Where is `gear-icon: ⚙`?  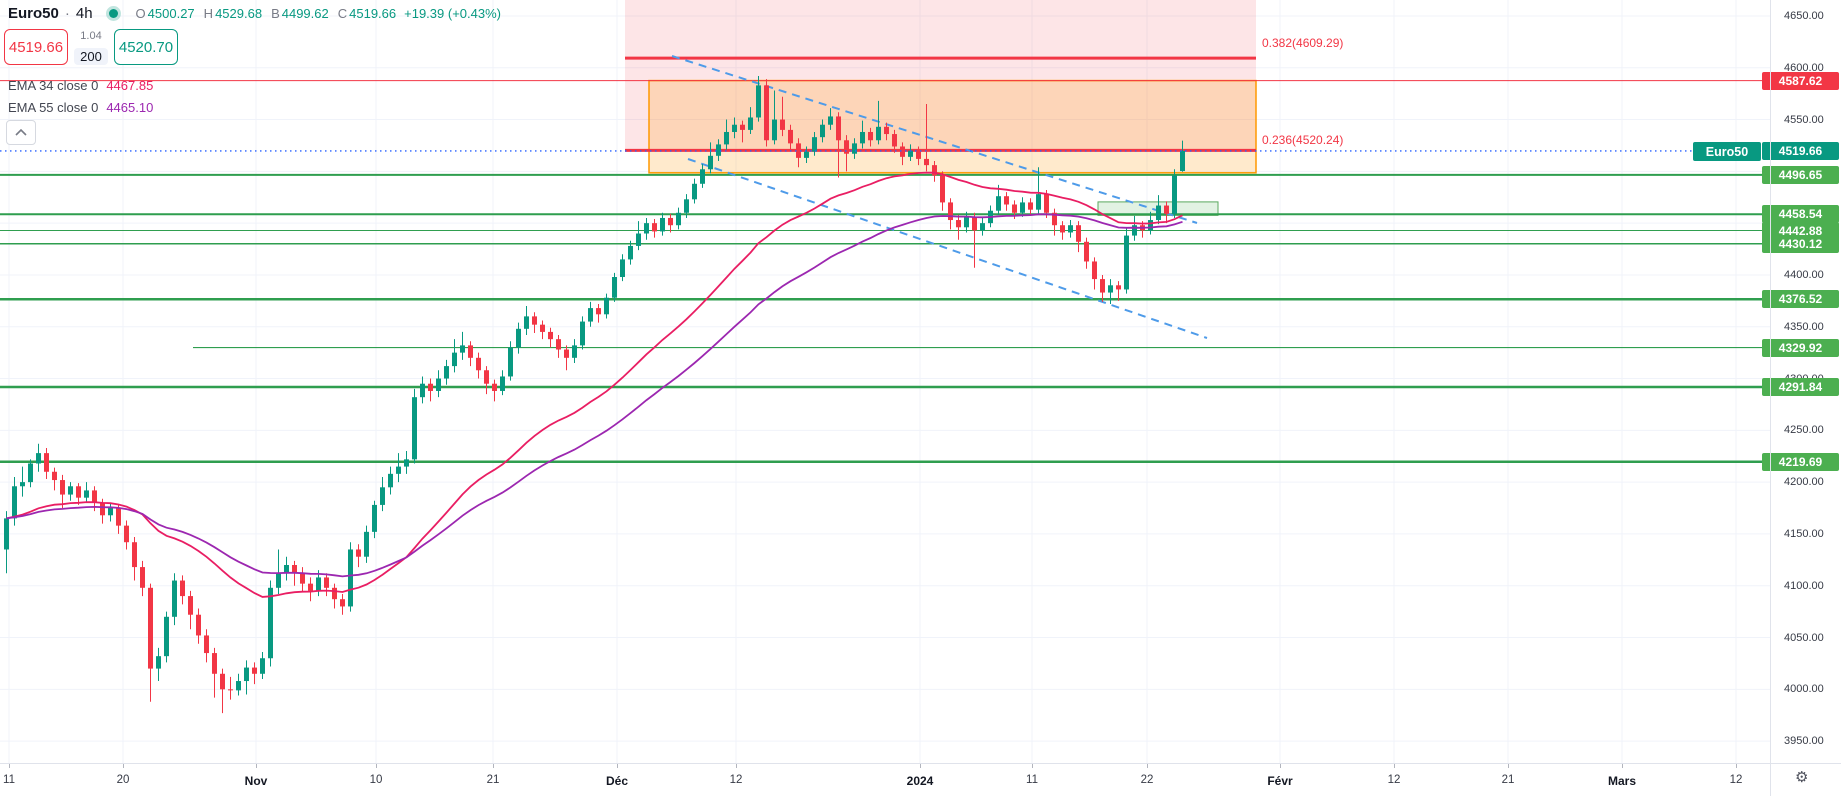
gear-icon: ⚙ is located at coordinates (1802, 777).